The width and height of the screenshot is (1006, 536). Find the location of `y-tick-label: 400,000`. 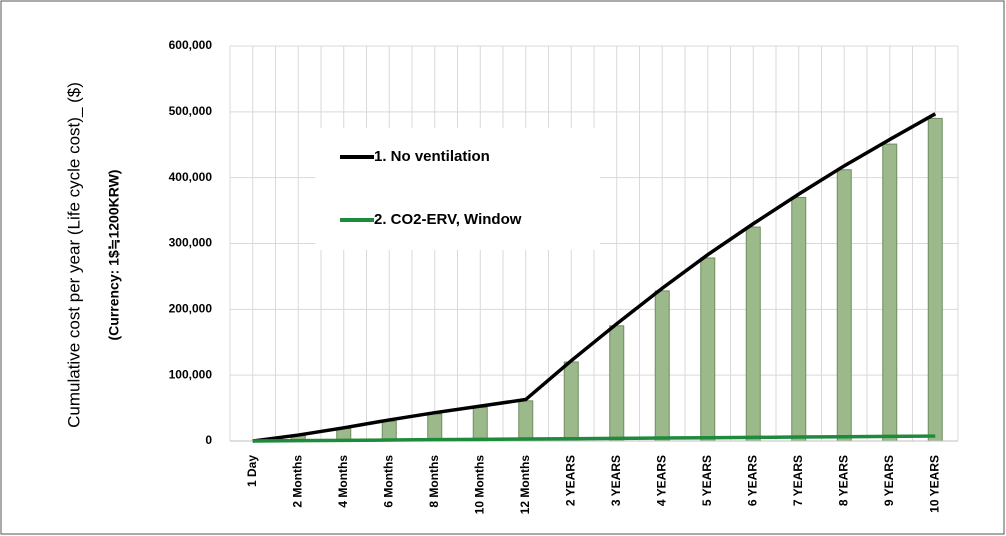

y-tick-label: 400,000 is located at coordinates (191, 177).